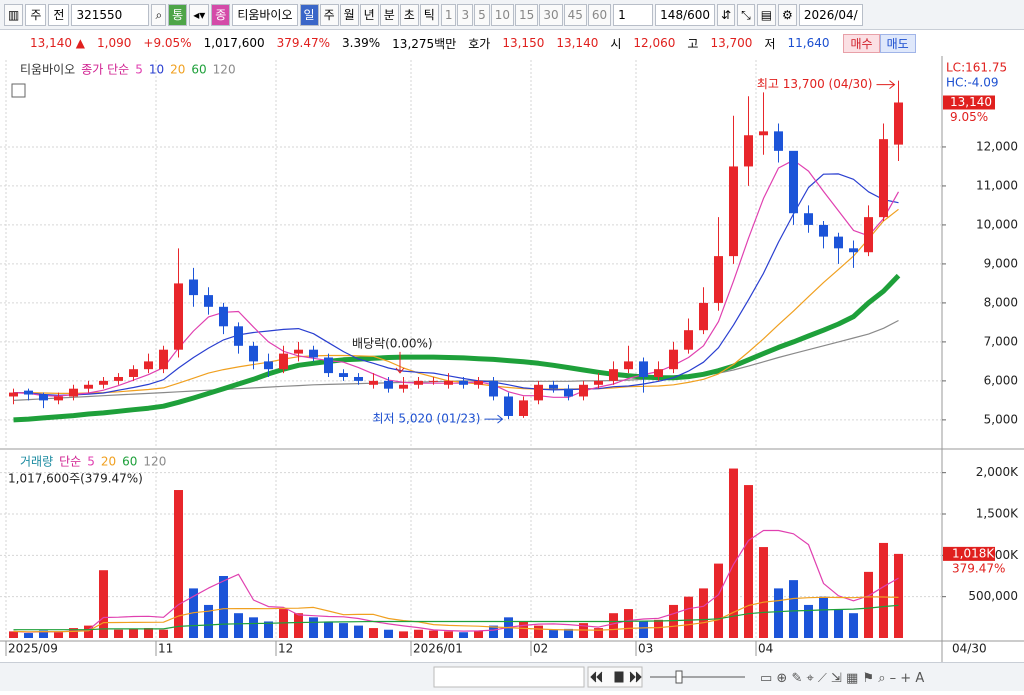  Describe the element at coordinates (329, 14) in the screenshot. I see `toolbar-button: 주` at that location.